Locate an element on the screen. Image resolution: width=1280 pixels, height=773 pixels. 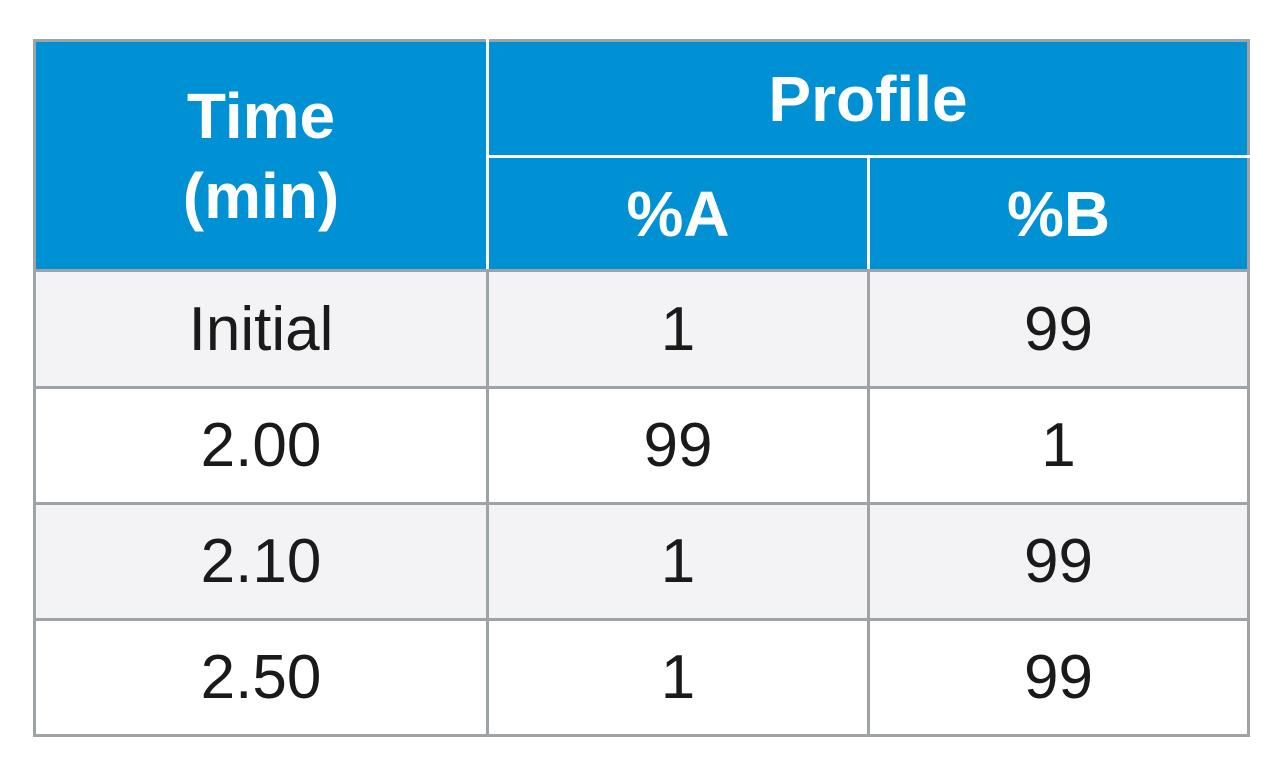
time-header-line2: (min) is located at coordinates (261, 195).